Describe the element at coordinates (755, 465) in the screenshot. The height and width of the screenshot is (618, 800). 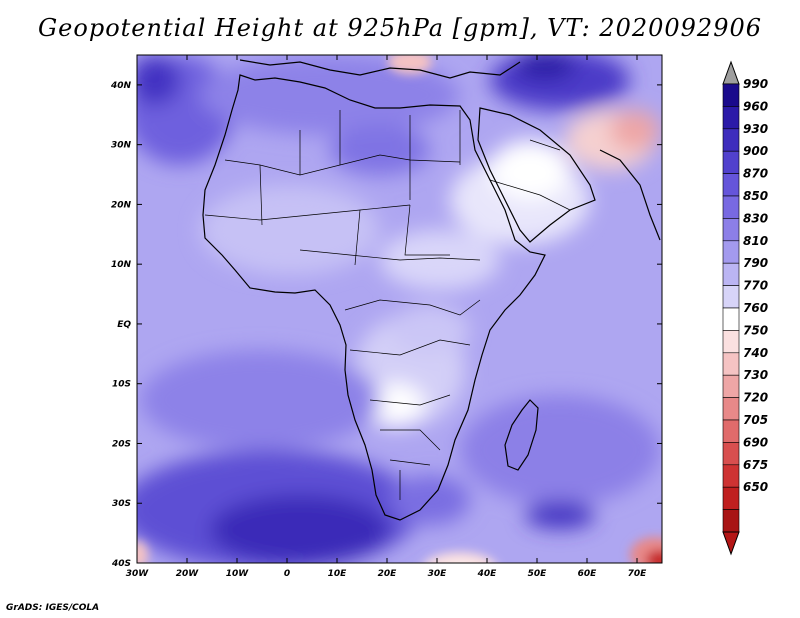
I see `colorbar-label: 675` at that location.